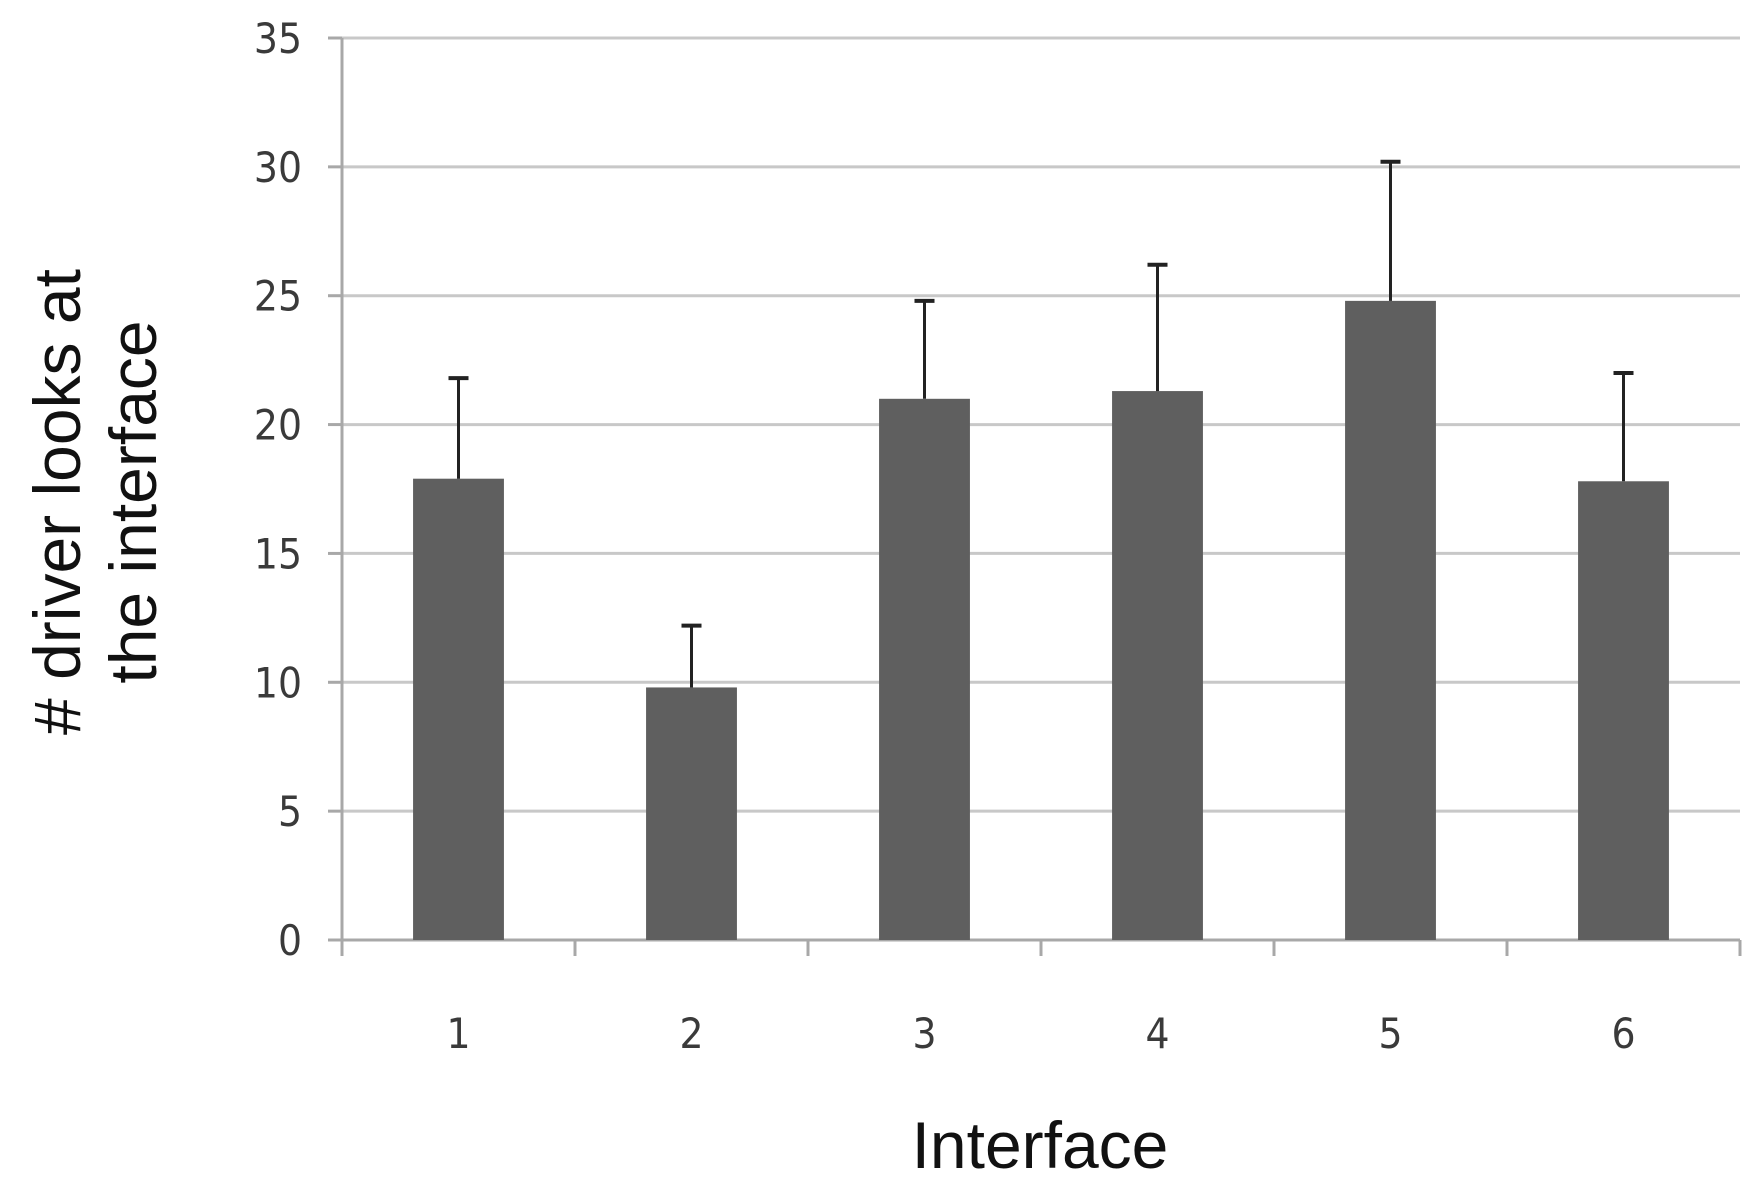 This screenshot has height=1190, width=1754. I want to click on y-tick-label: 35, so click(278, 38).